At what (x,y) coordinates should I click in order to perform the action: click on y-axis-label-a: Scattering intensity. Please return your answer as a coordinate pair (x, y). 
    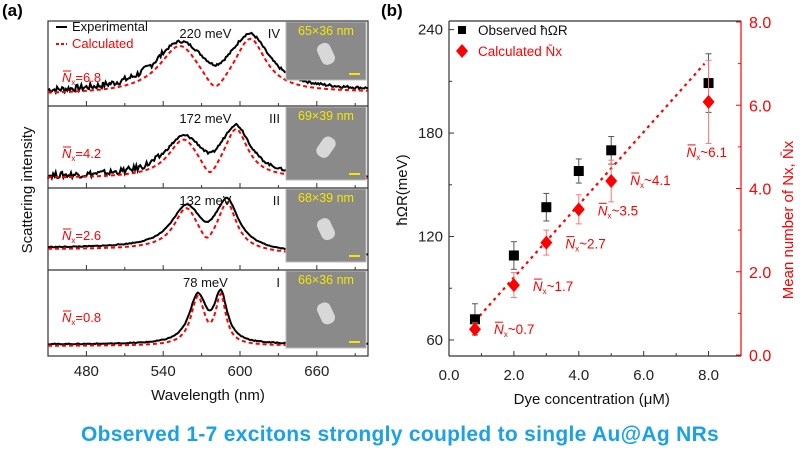
    Looking at the image, I should click on (27, 189).